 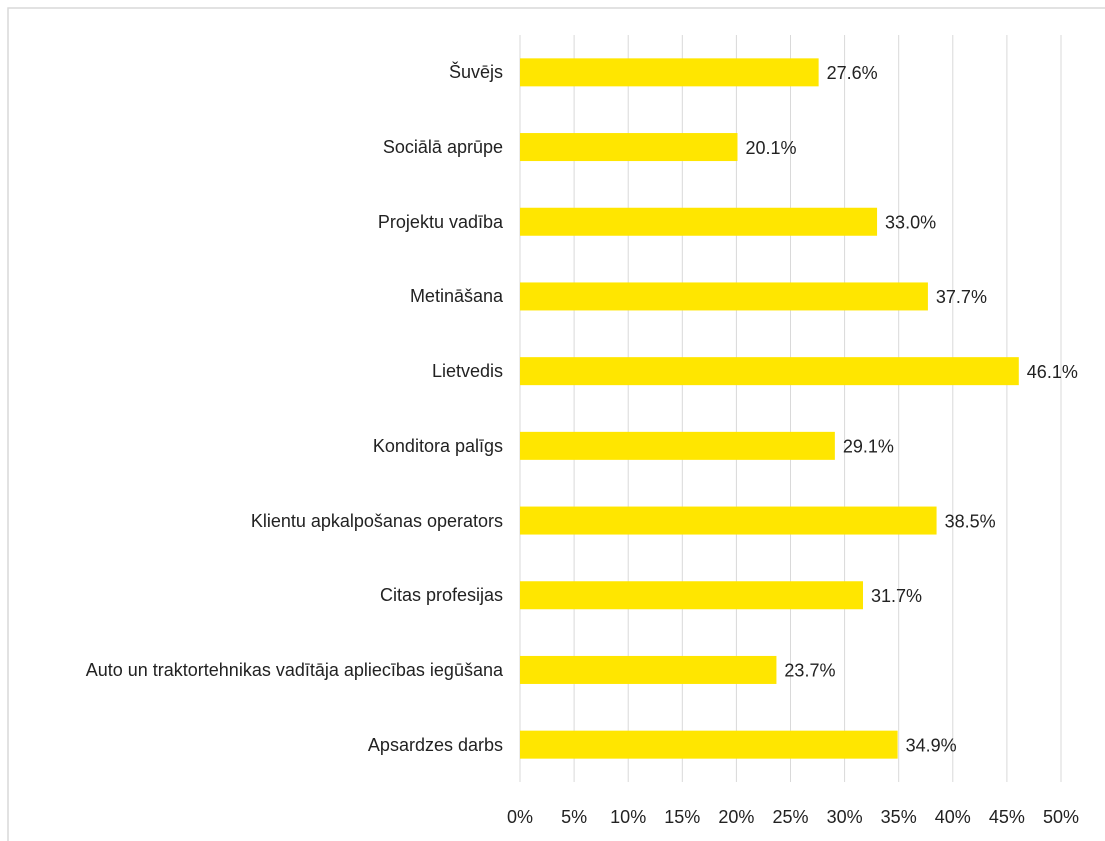 What do you see at coordinates (256, 222) in the screenshot?
I see `y-tick-label-box: Projektu vadība` at bounding box center [256, 222].